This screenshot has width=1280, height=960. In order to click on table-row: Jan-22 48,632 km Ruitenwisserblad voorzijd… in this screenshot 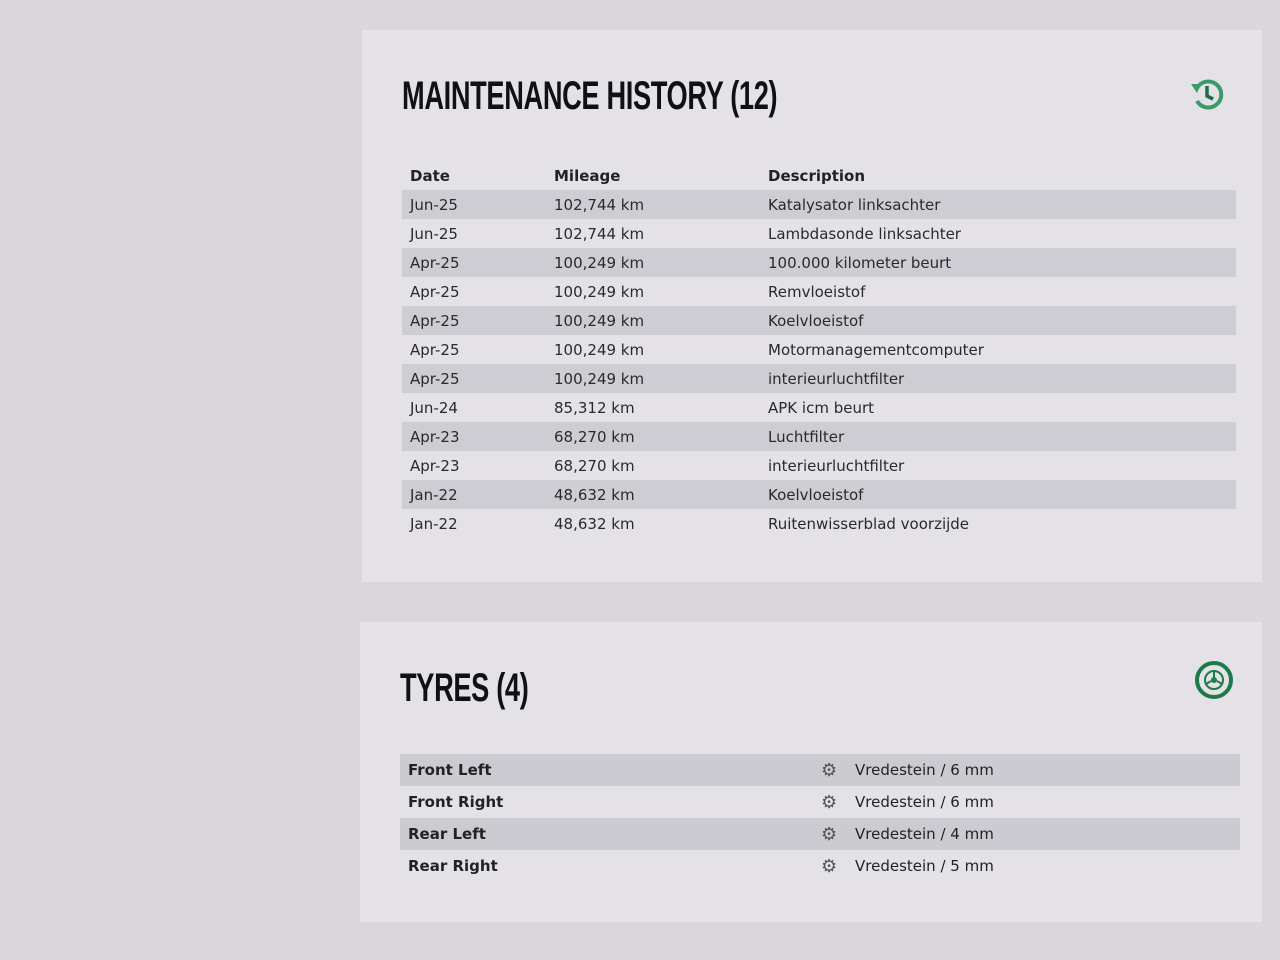, I will do `click(819, 523)`.